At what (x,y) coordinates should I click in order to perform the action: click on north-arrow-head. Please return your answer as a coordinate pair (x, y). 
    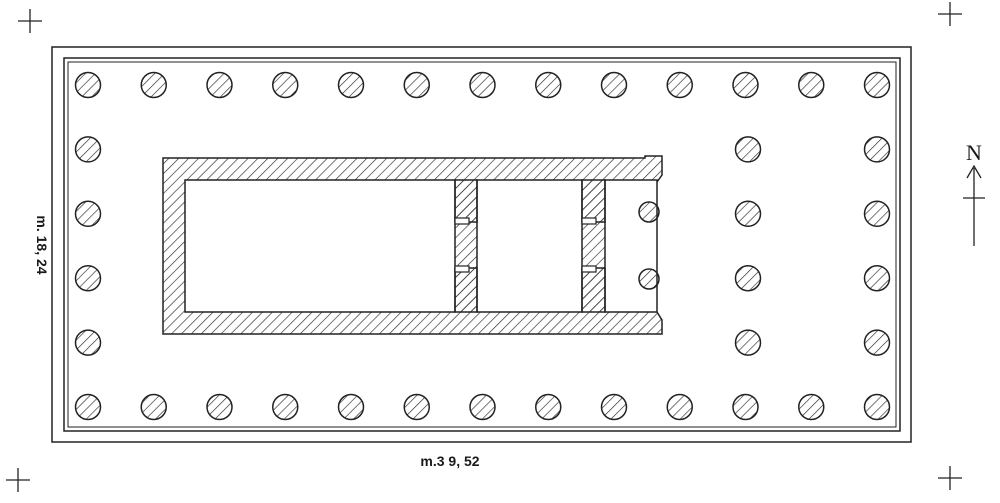
    Looking at the image, I should click on (974, 171).